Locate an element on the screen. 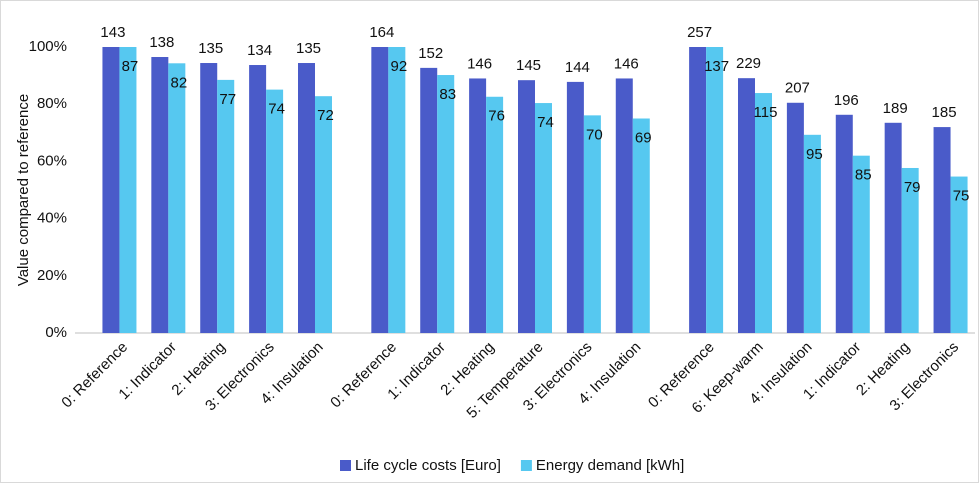 This screenshot has width=979, height=483. data-label: 137 is located at coordinates (716, 66).